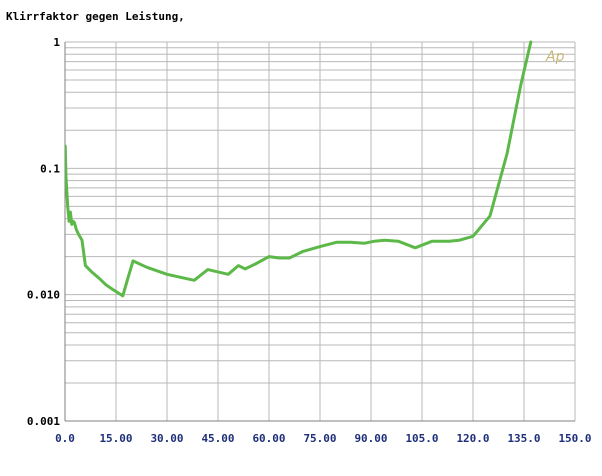 This screenshot has height=476, width=602. I want to click on audio-precision-logo: Ap, so click(555, 57).